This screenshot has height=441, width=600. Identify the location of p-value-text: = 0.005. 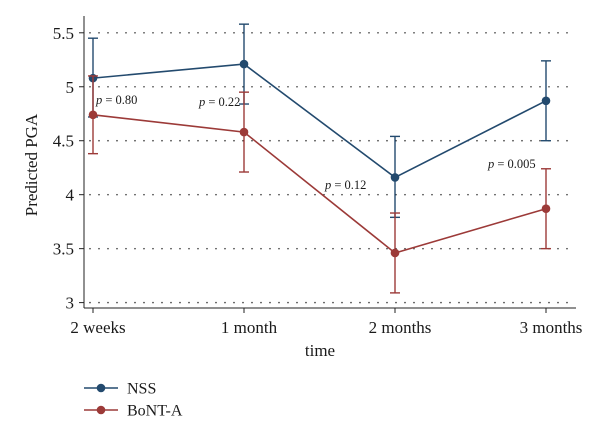
(514, 164).